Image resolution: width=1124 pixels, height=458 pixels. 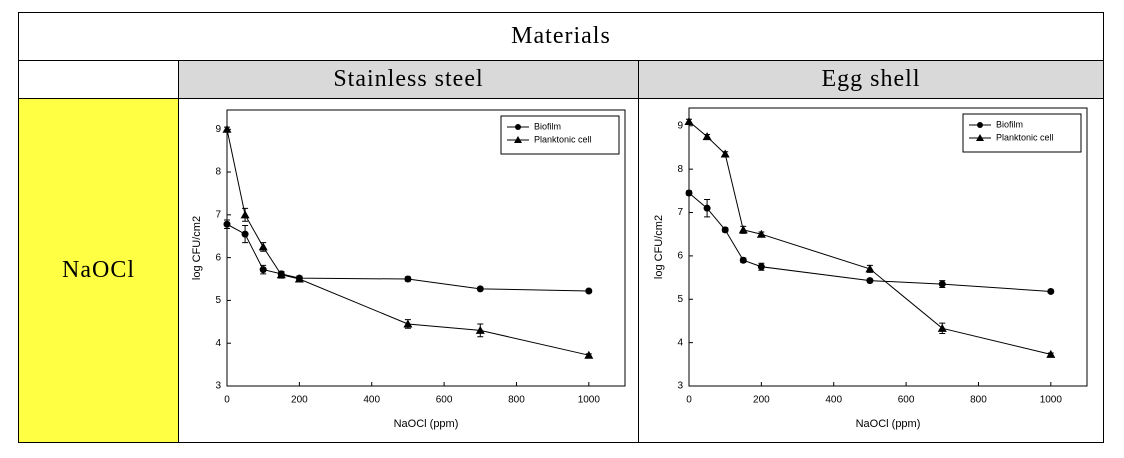 What do you see at coordinates (98, 79) in the screenshot?
I see `corner-cell` at bounding box center [98, 79].